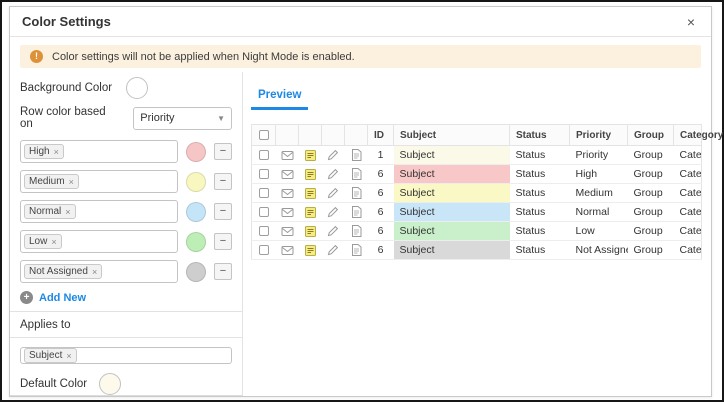  I want to click on header-status: Status, so click(539, 135).